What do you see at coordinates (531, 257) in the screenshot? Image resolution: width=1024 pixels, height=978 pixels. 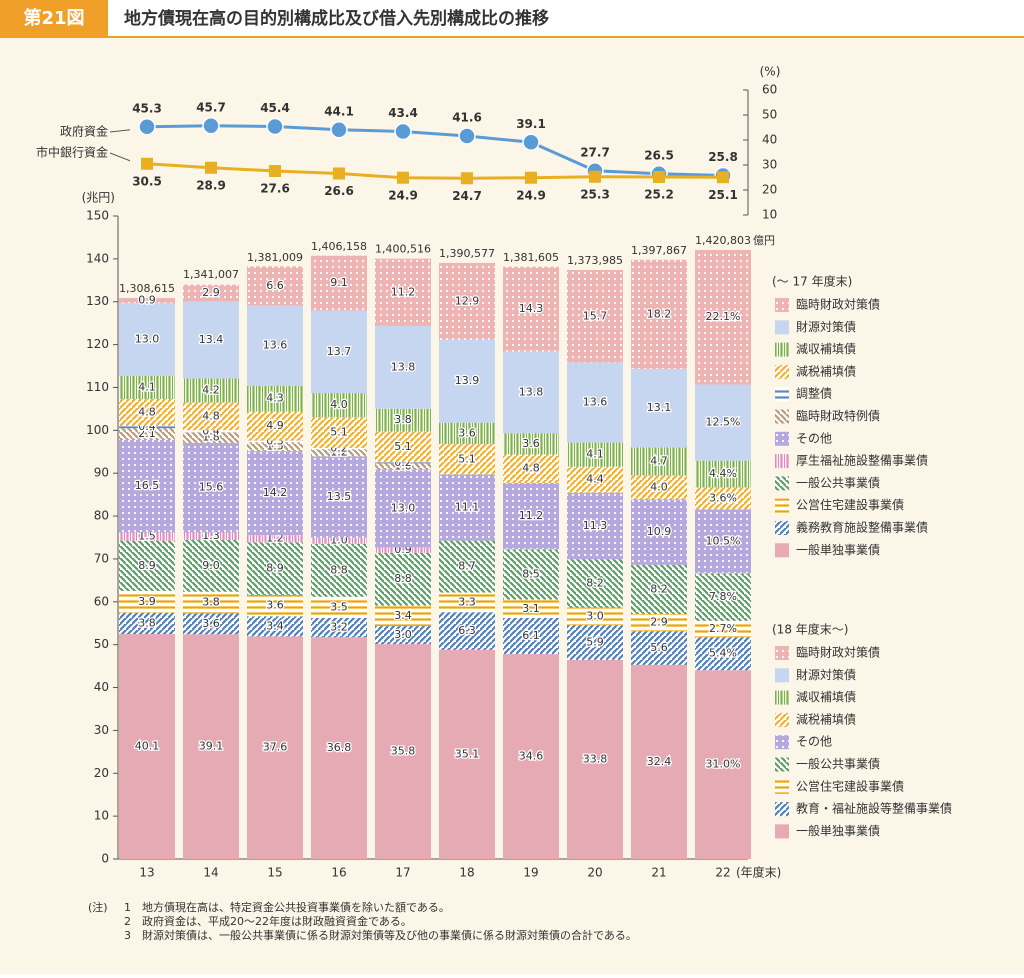 I see `total-label: 1,381,605` at bounding box center [531, 257].